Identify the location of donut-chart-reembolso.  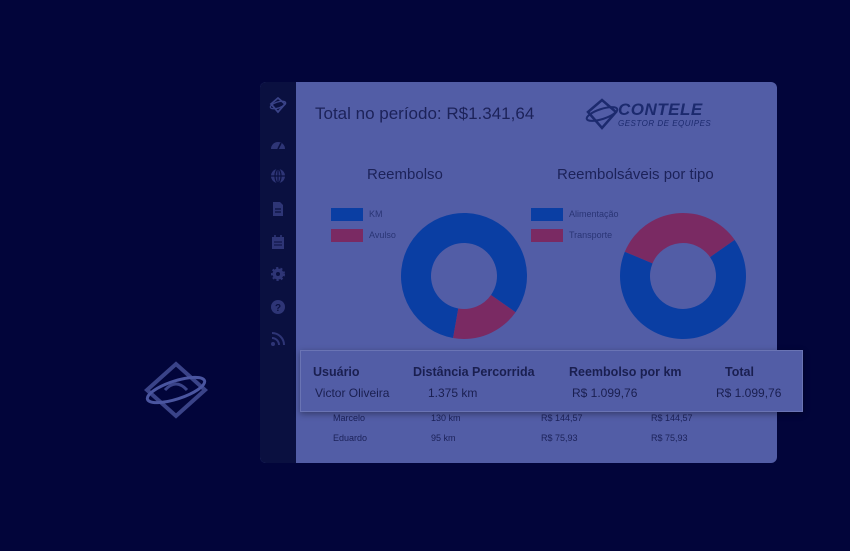
(464, 276).